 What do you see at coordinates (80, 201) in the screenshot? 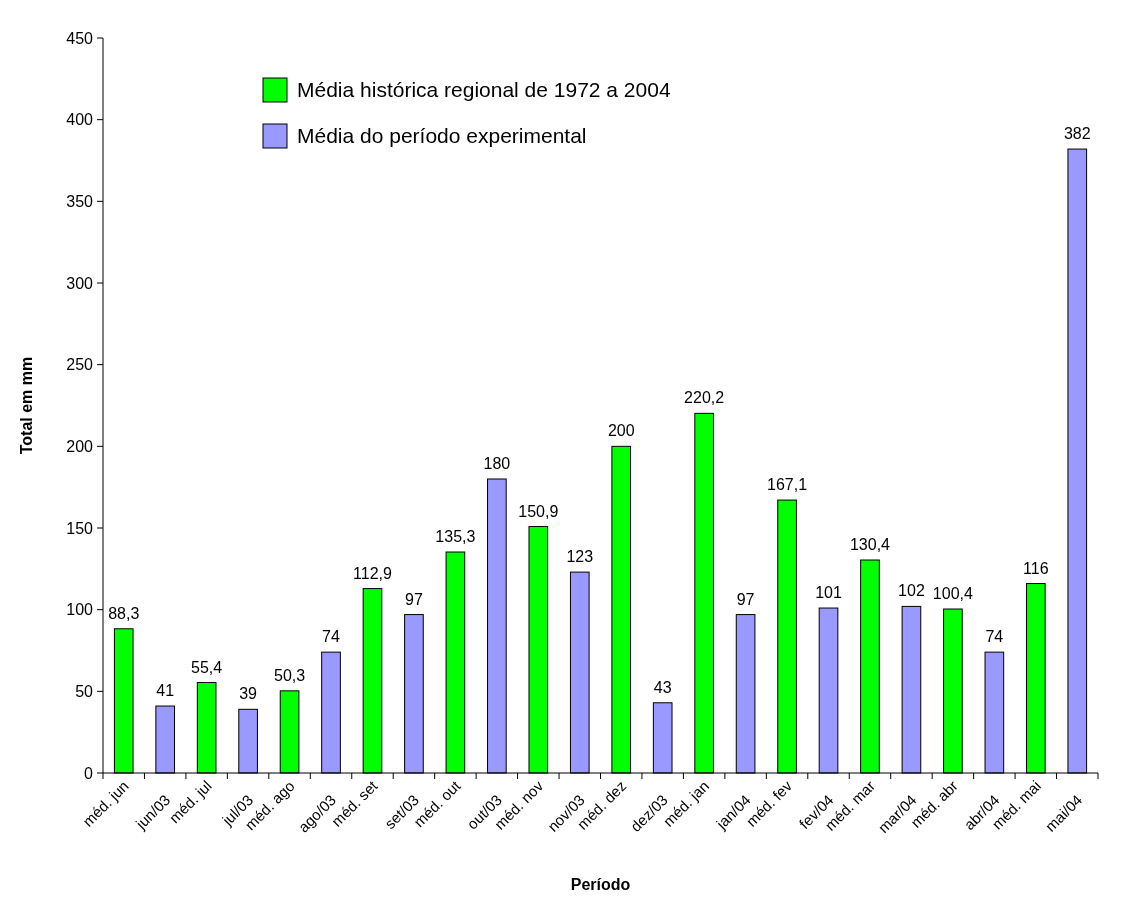
I see `y-tick-label: 350` at bounding box center [80, 201].